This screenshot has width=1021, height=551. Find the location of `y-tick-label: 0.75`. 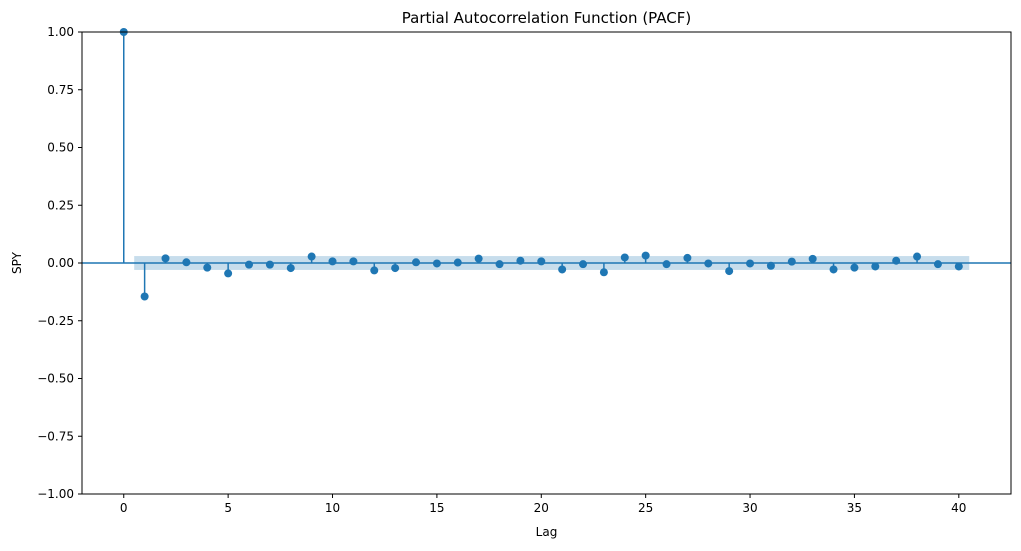

y-tick-label: 0.75 is located at coordinates (60, 90).